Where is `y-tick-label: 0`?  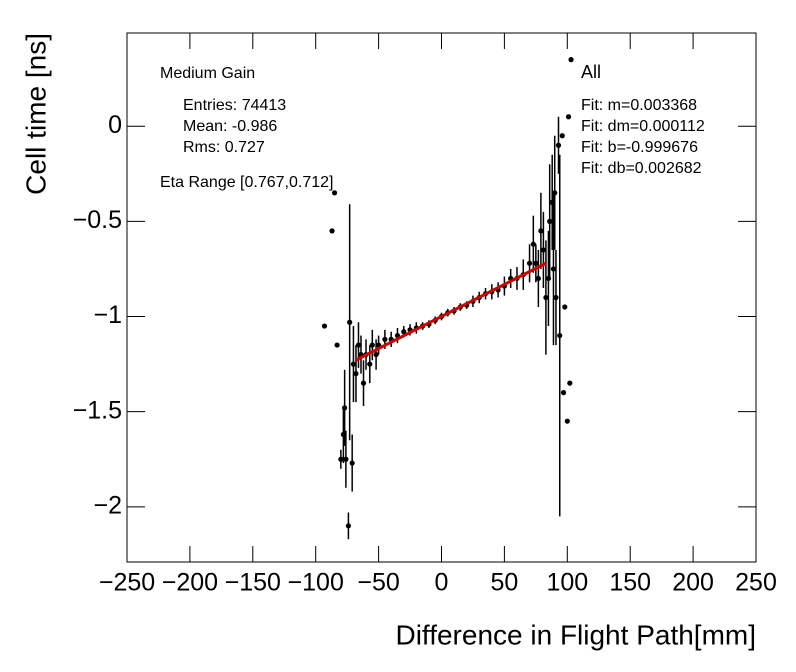
y-tick-label: 0 is located at coordinates (115, 125).